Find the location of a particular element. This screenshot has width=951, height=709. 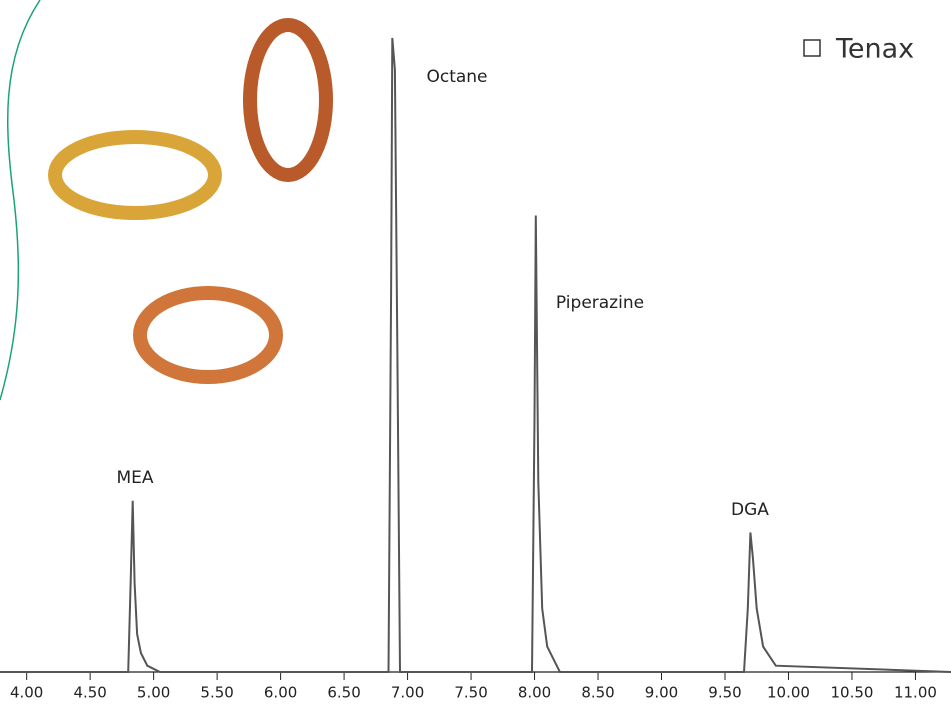

x-tick-label: 10.00 is located at coordinates (788, 693).